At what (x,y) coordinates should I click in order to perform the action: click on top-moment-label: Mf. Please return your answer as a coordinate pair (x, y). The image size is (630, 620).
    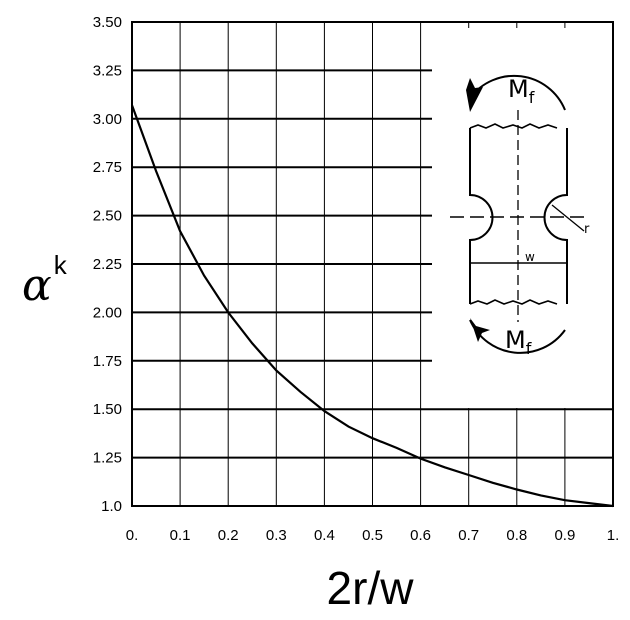
    Looking at the image, I should click on (521, 91).